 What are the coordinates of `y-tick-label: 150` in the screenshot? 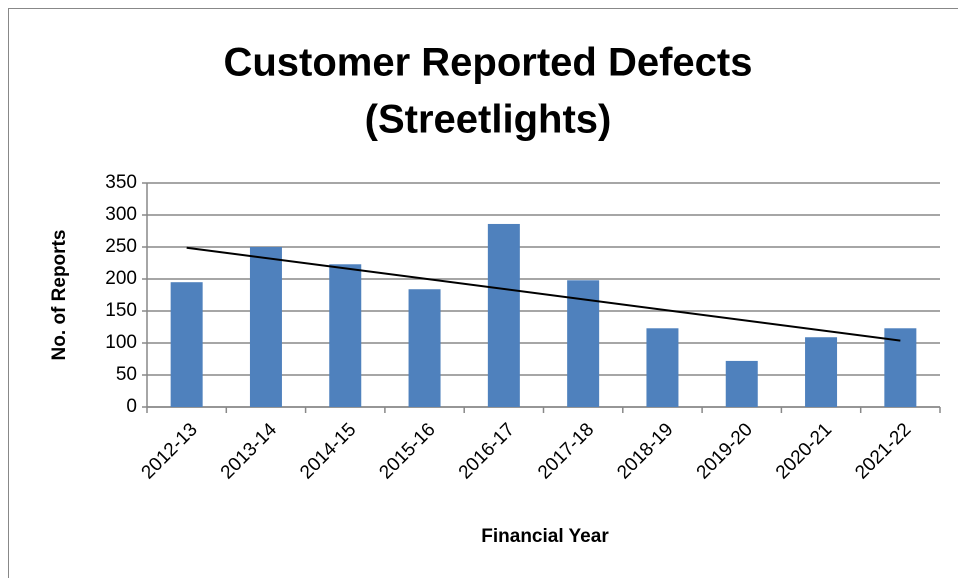 It's located at (121, 310).